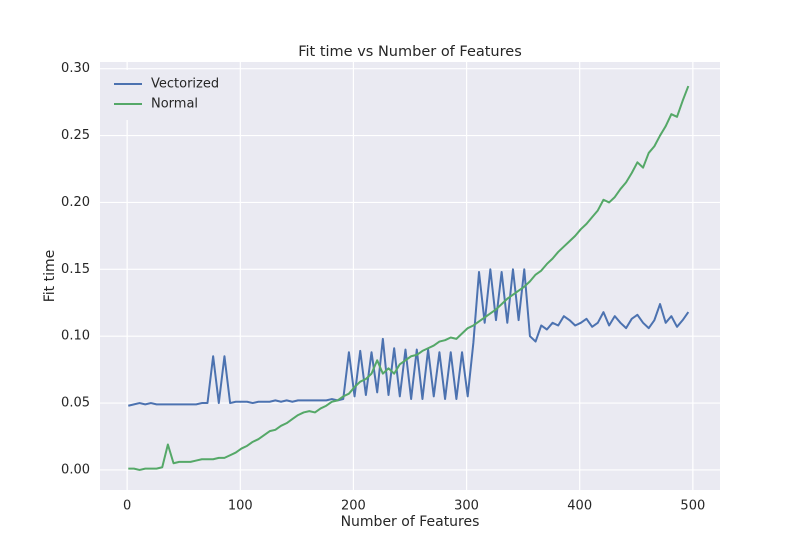 This screenshot has width=800, height=550. Describe the element at coordinates (75, 403) in the screenshot. I see `y-tick-label: 0.05` at that location.